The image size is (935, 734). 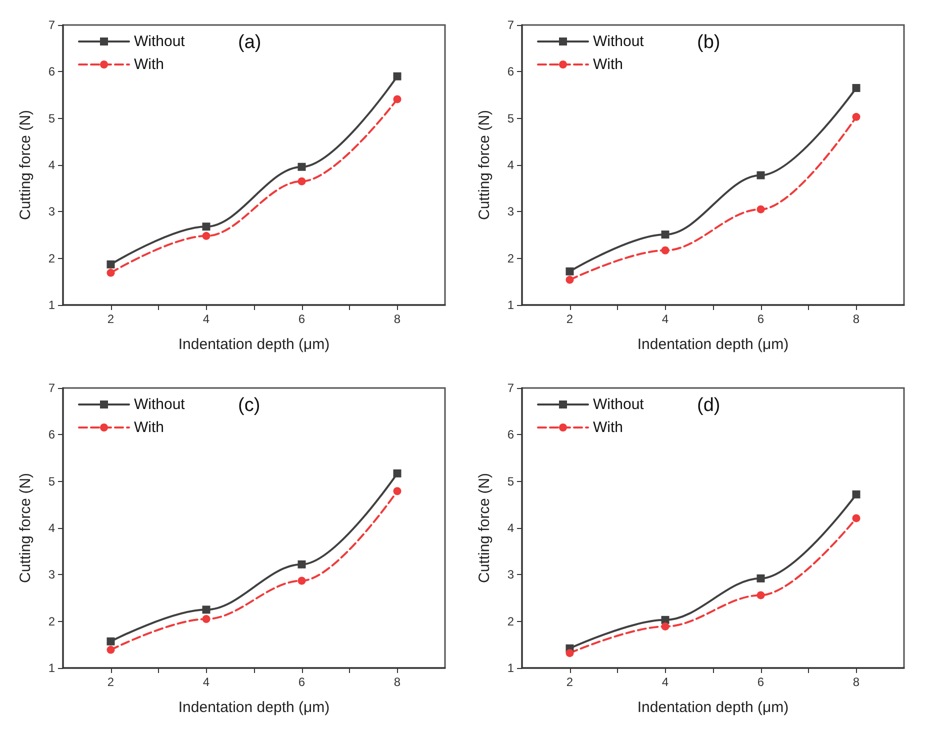 What do you see at coordinates (708, 405) in the screenshot?
I see `annotation: (d)` at bounding box center [708, 405].